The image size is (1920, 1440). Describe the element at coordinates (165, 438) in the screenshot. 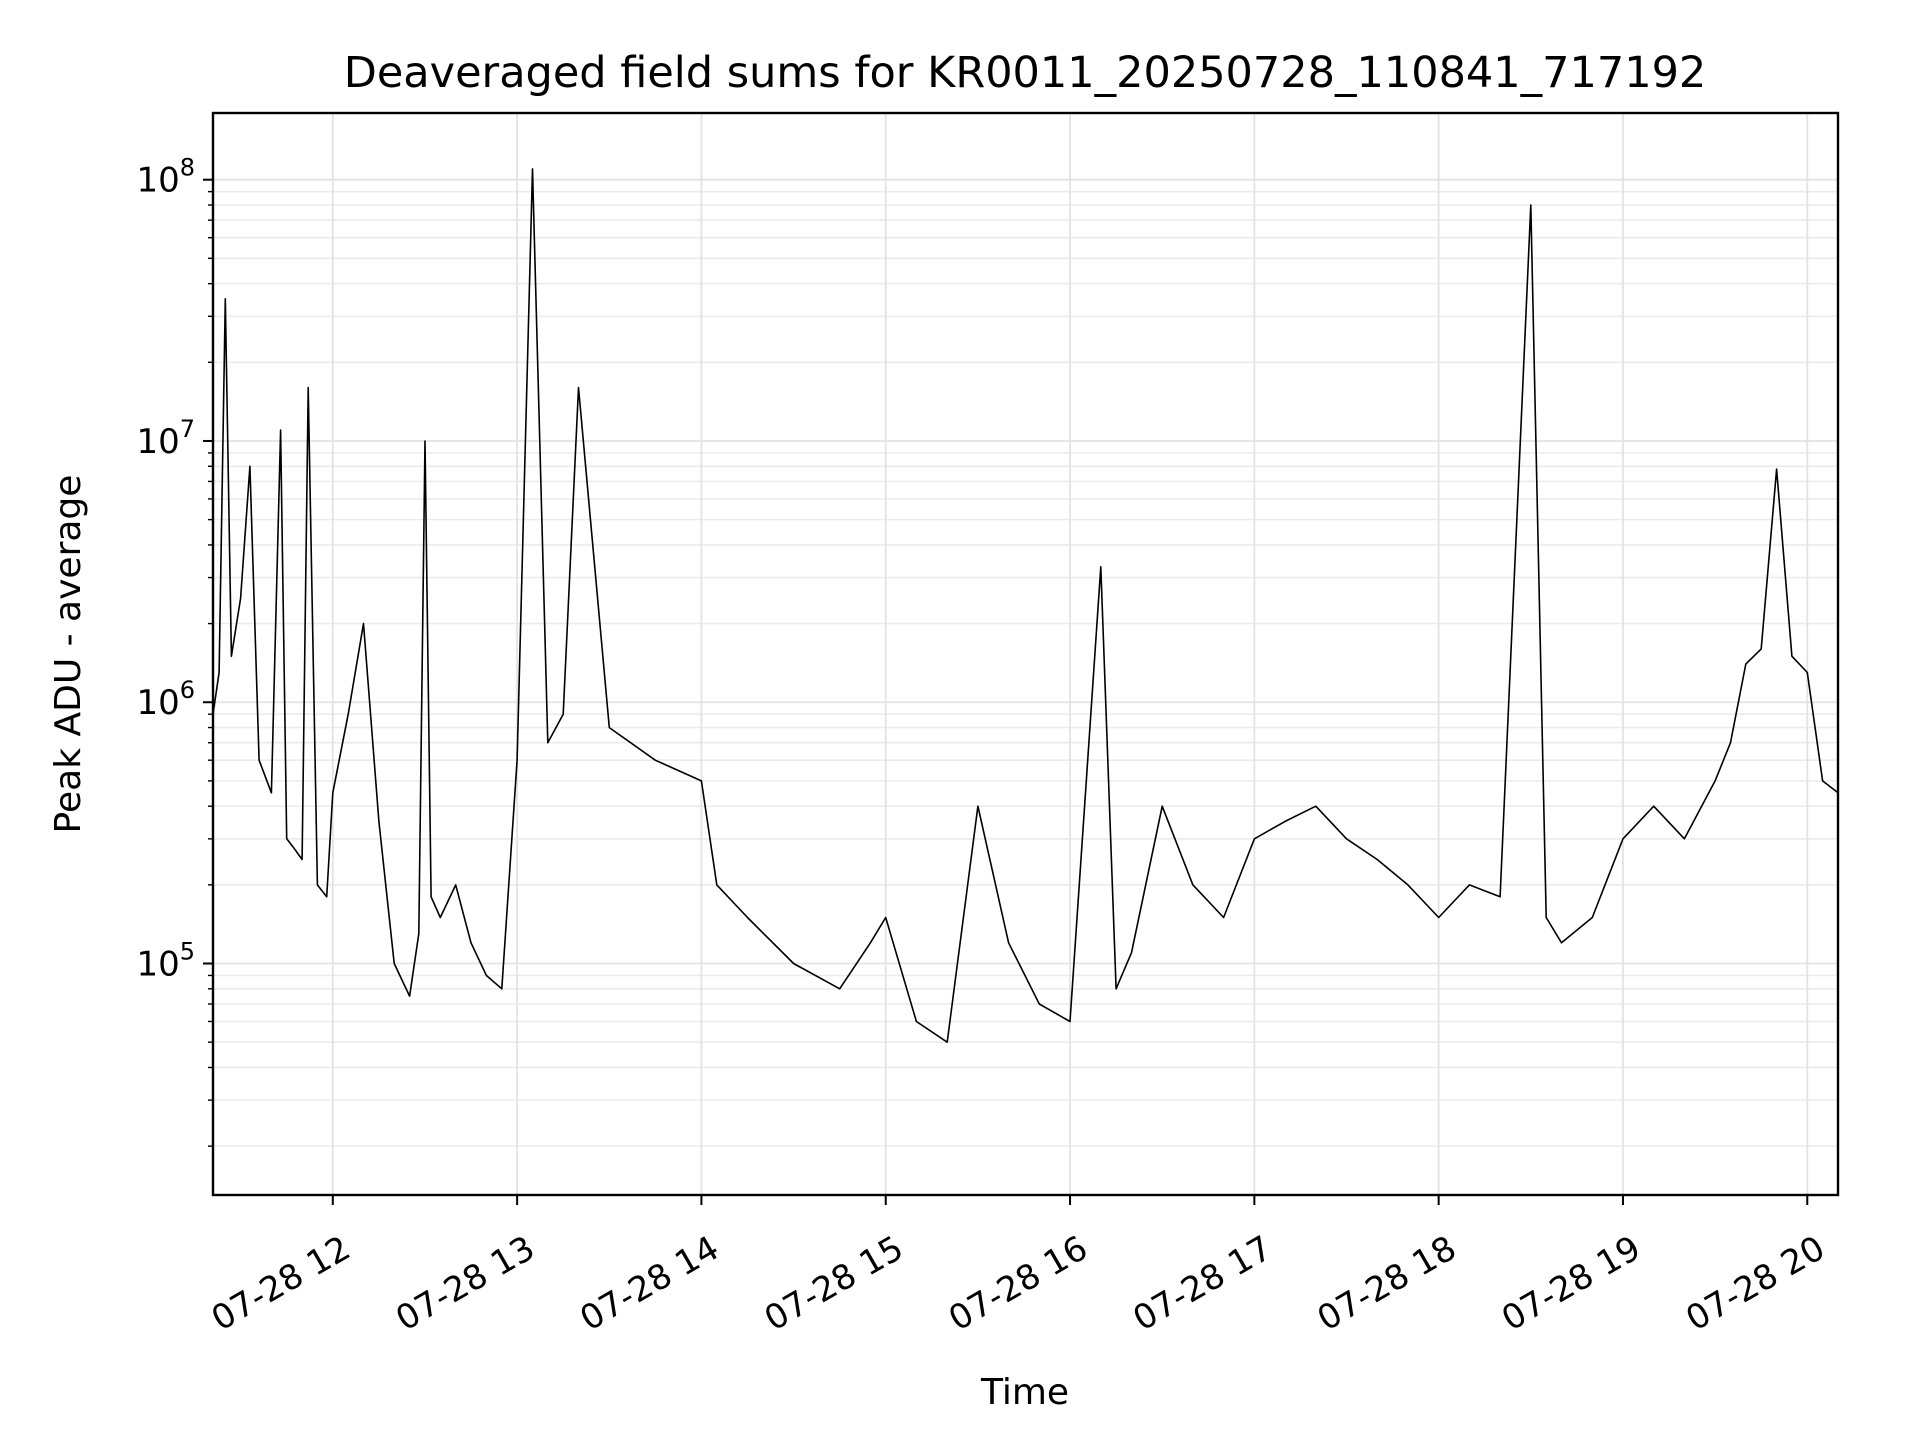

I see `y-tick-label: 10⁷` at that location.